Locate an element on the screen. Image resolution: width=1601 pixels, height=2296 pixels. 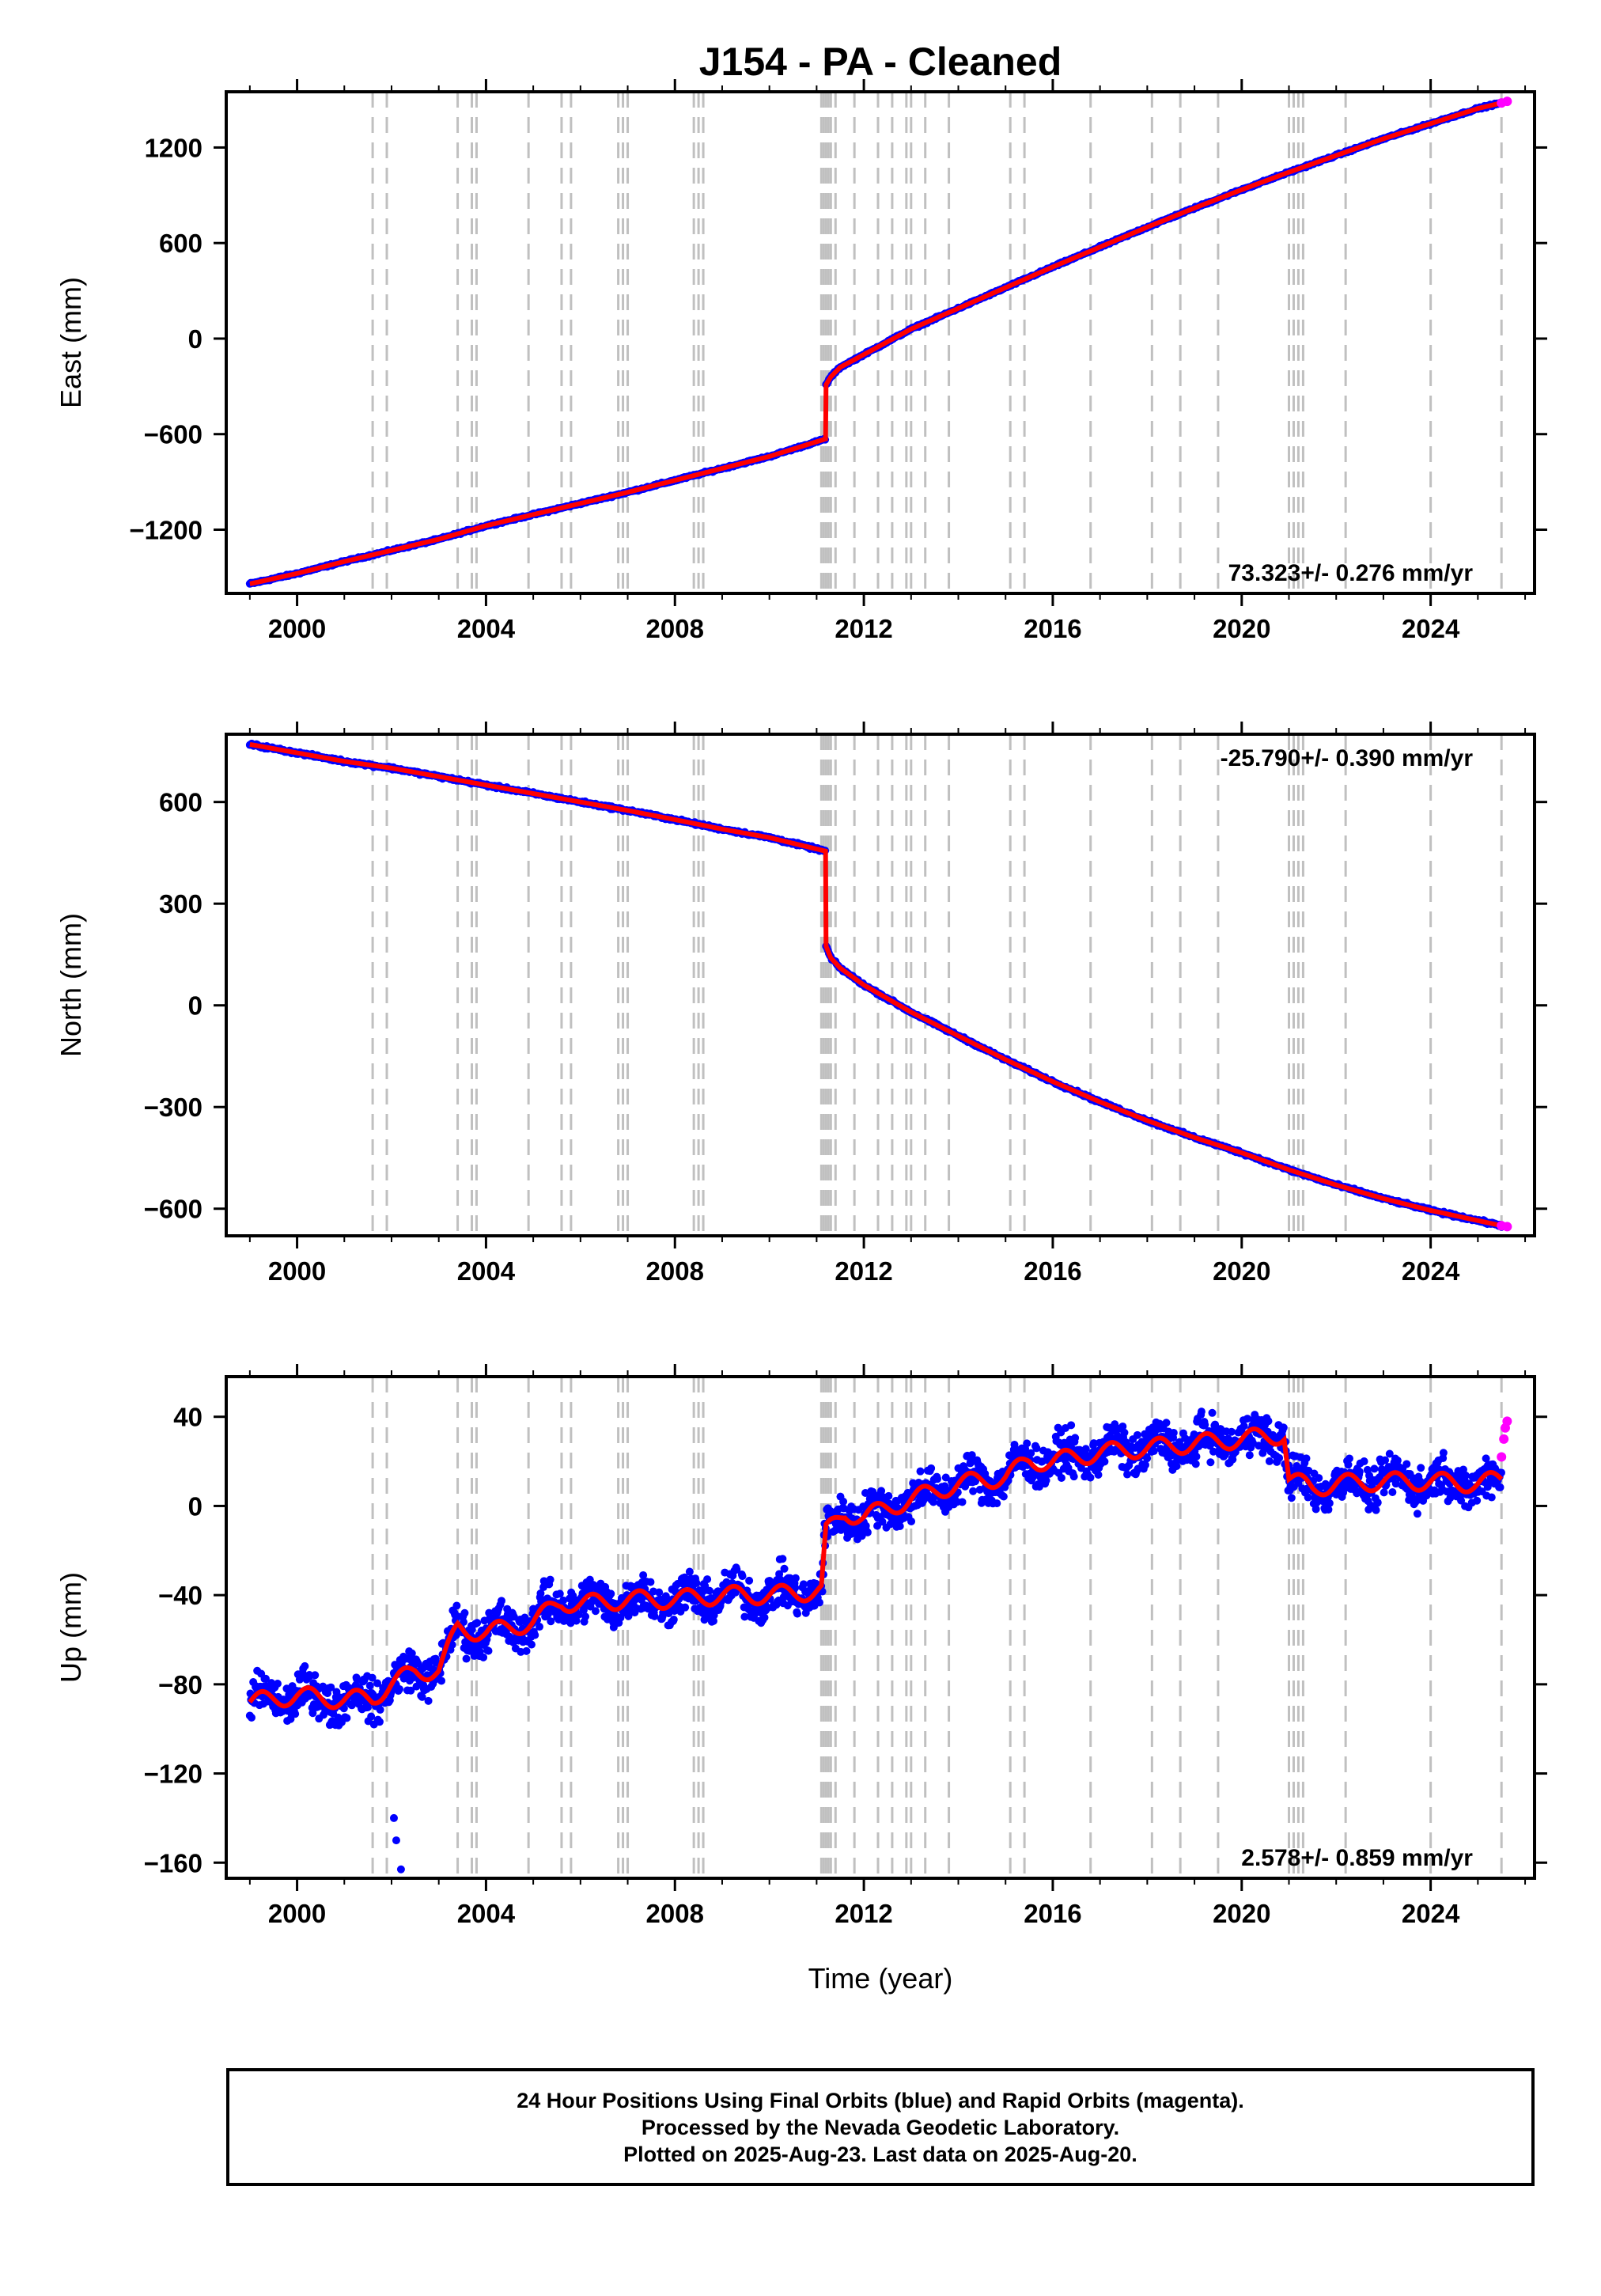
y-tick-label: −300 is located at coordinates (173, 1107).